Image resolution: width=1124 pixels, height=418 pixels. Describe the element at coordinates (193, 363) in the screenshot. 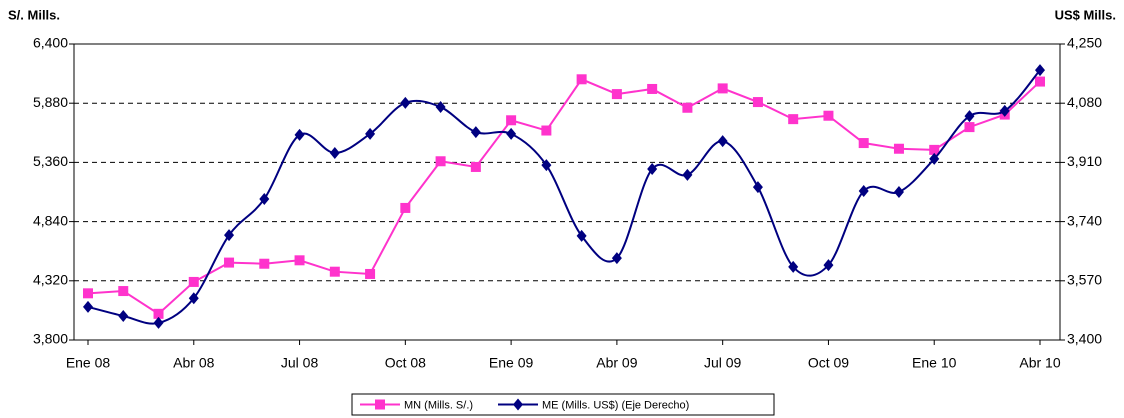

I see `x-tick-label: Abr 08` at that location.